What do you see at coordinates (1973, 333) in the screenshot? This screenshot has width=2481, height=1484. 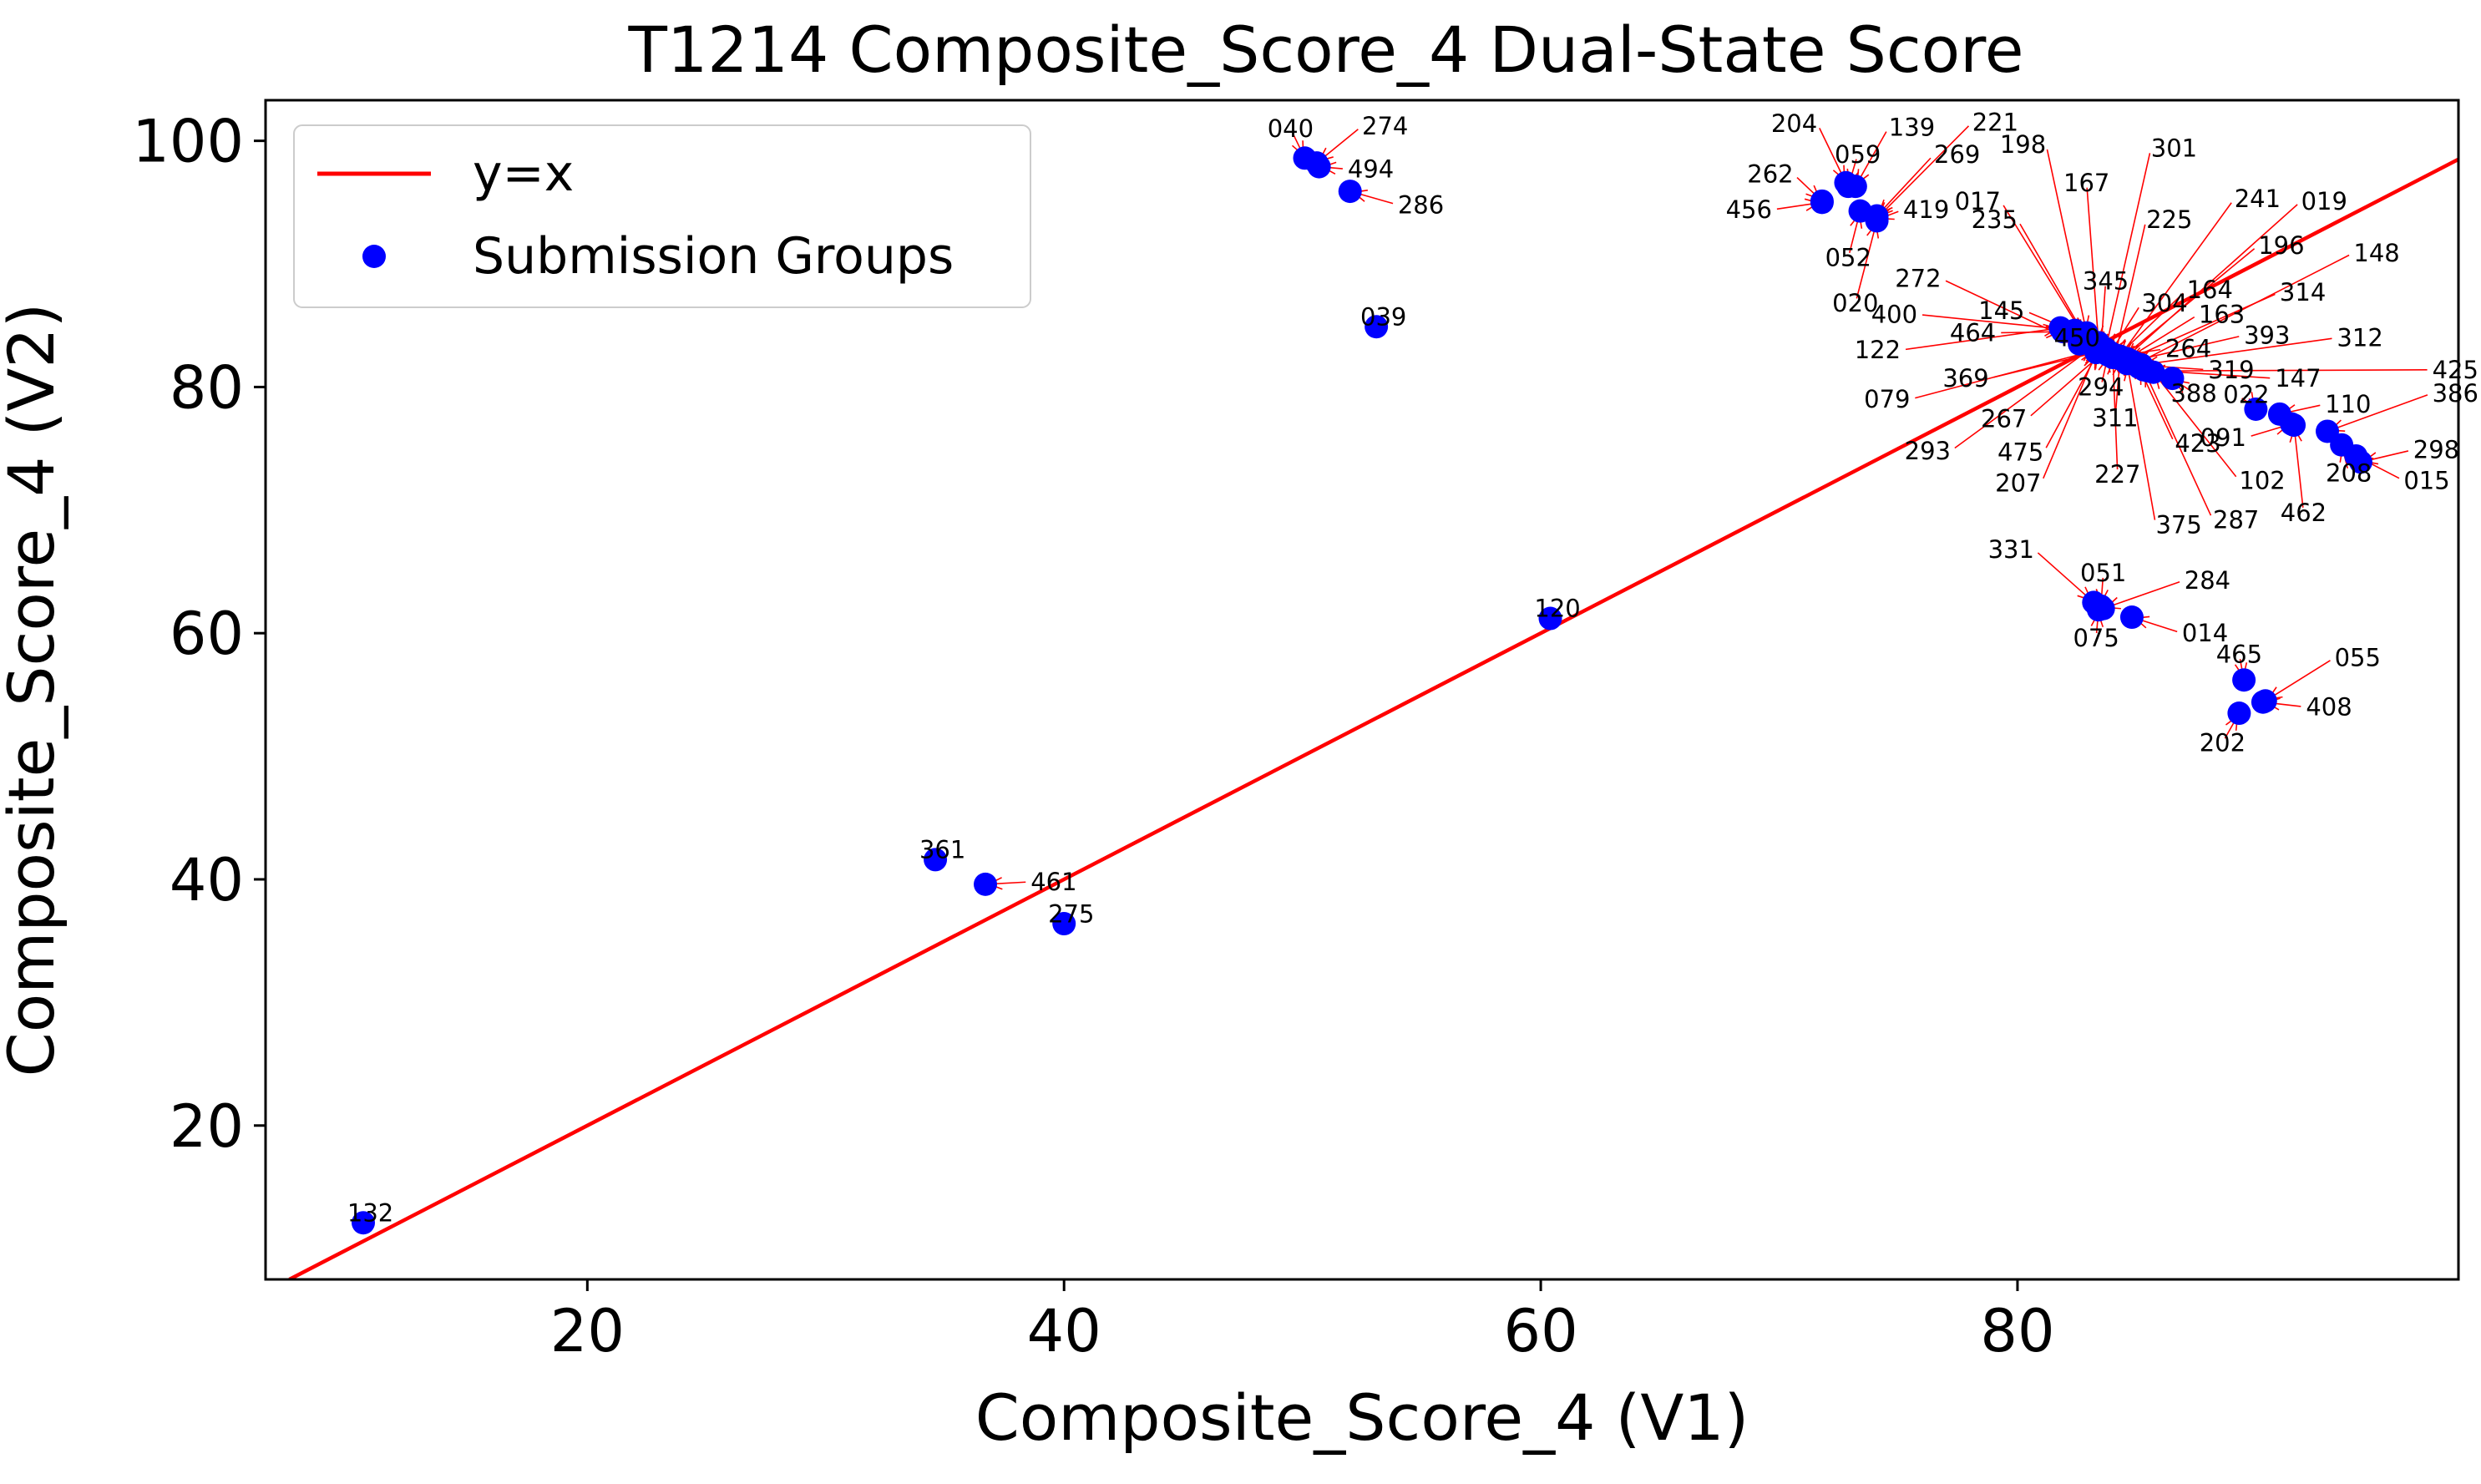 I see `point-label: 464` at bounding box center [1973, 333].